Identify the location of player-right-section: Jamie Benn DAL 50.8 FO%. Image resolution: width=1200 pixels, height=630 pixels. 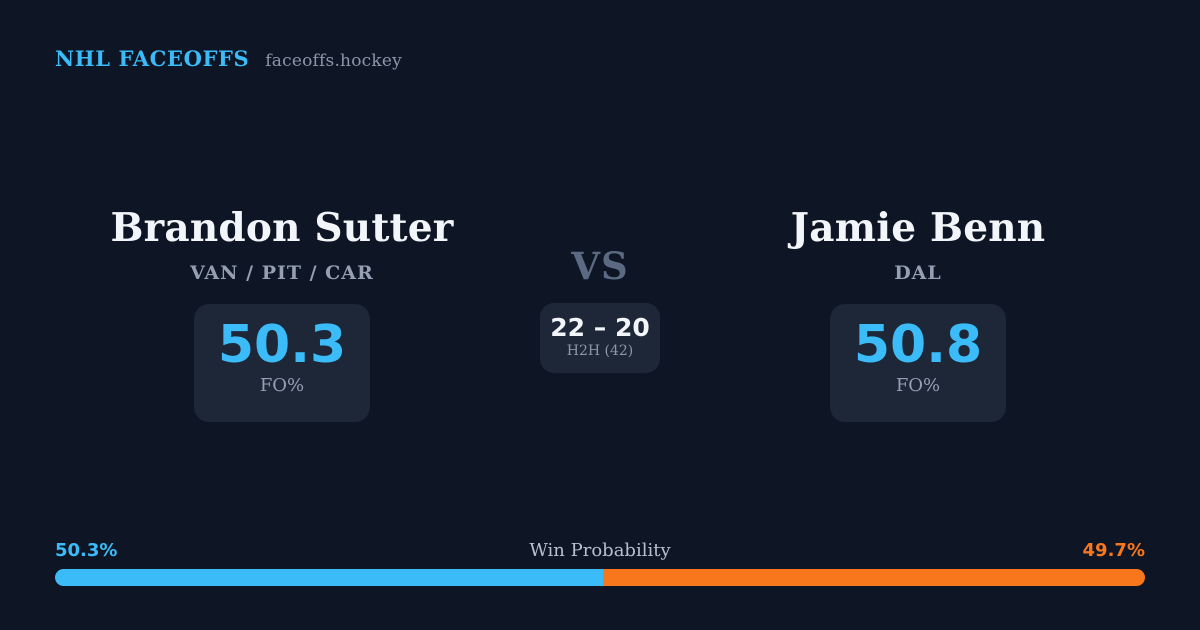
(918, 314).